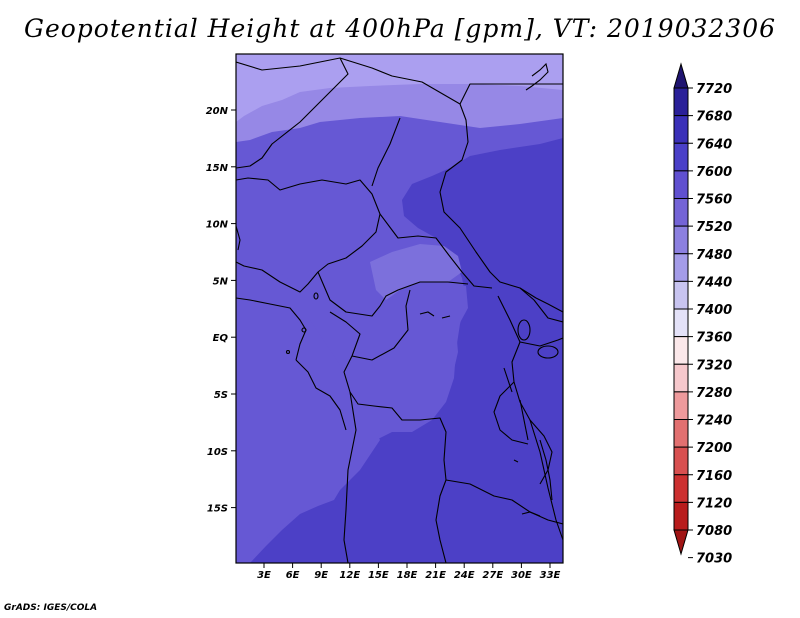  I want to click on lon-tick-label: 24E, so click(464, 575).